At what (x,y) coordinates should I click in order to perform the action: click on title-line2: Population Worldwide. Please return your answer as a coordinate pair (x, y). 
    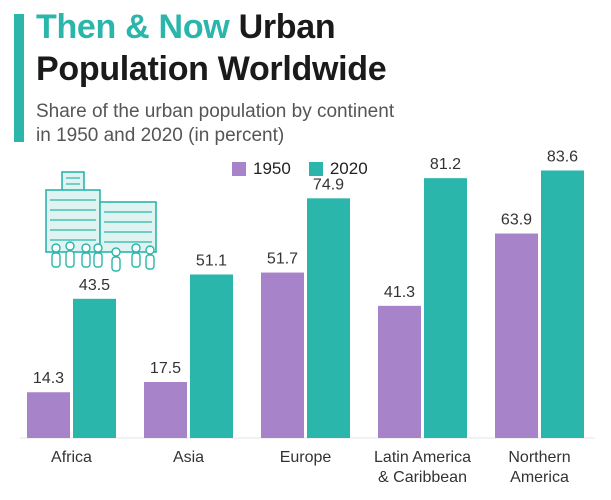
    Looking at the image, I should click on (211, 69).